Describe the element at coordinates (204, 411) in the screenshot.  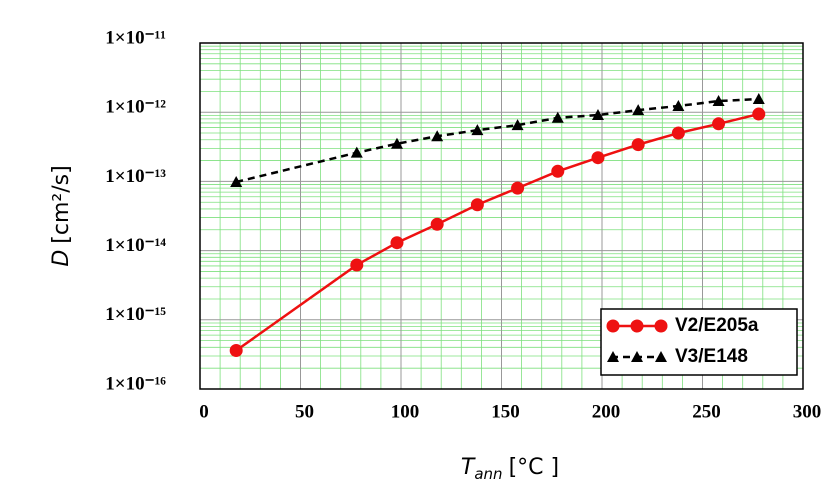
I see `x-tick-label: 0` at that location.